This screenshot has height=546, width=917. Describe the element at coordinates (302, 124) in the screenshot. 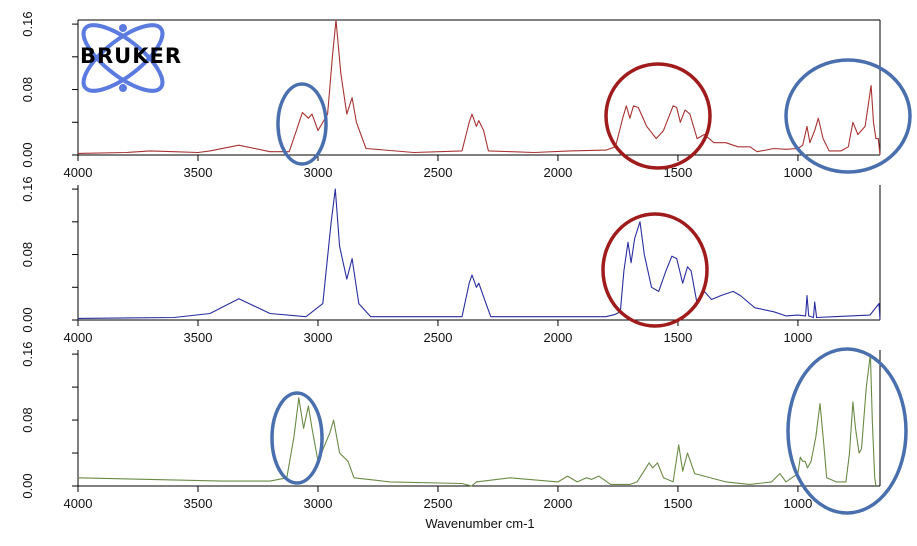

I see `annotation-circle-aromatic-ch-top` at that location.